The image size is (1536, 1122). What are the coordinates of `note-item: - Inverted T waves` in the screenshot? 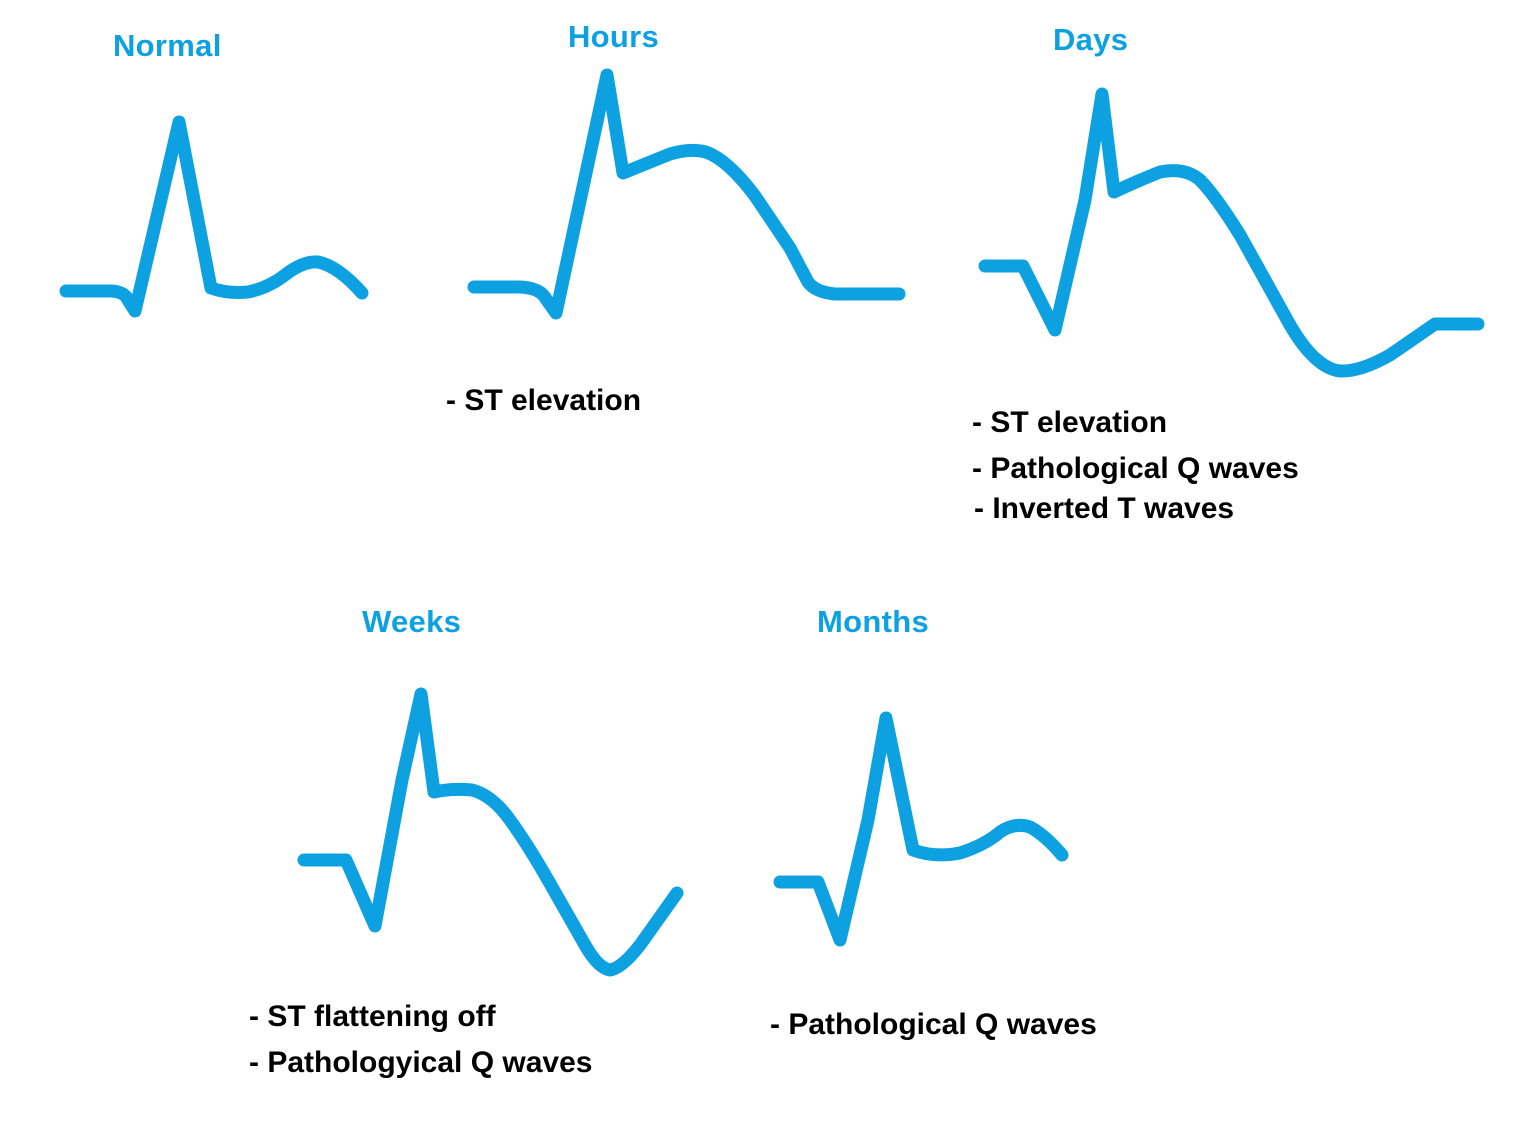 It's located at (1104, 508).